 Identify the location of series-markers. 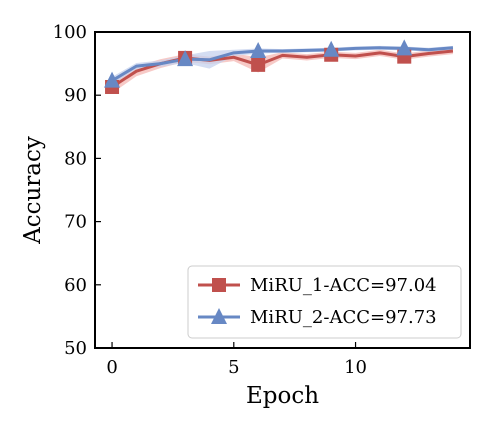
(258, 66).